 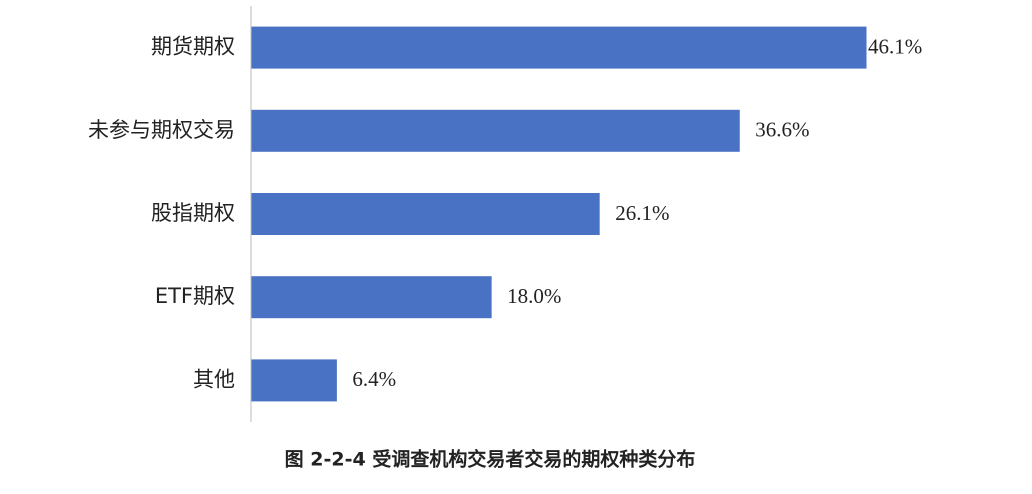 What do you see at coordinates (161, 130) in the screenshot?
I see `category-label: 未参与期权交易` at bounding box center [161, 130].